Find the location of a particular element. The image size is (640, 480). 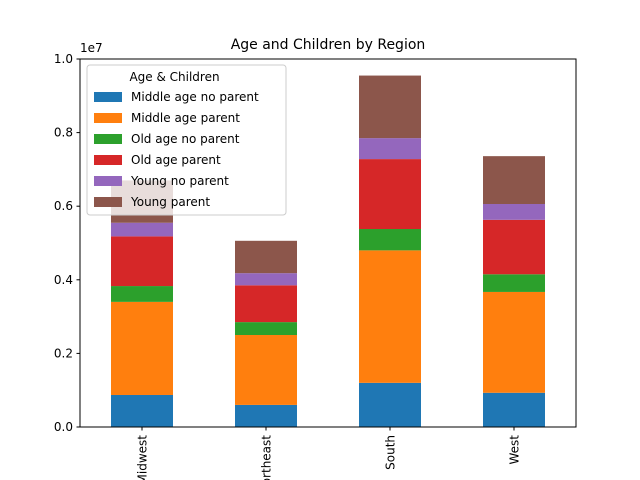

chart-title: Age and Children by Region is located at coordinates (328, 45).